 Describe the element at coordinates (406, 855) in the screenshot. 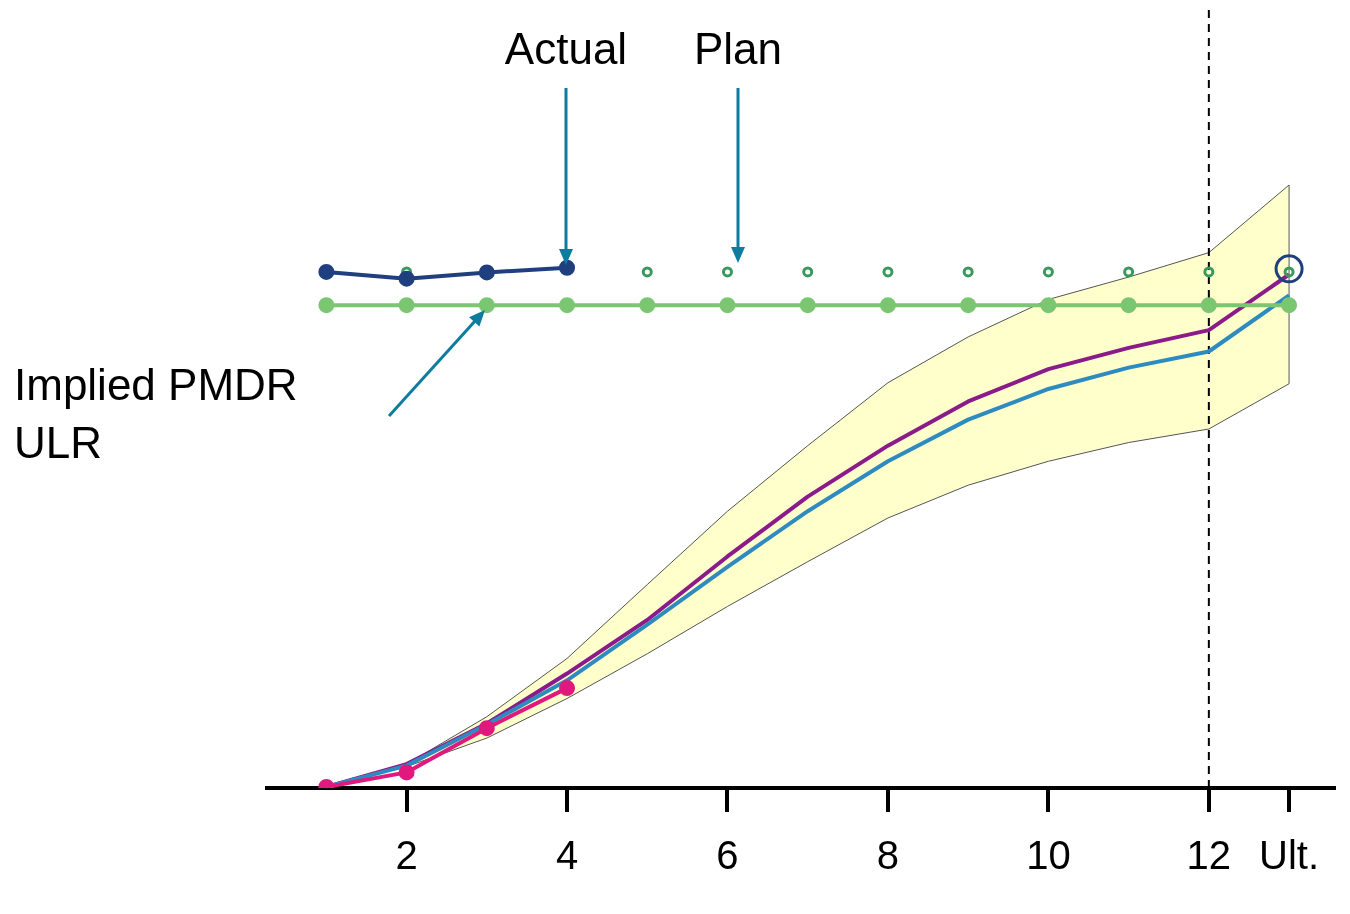

I see `x-tick-label: 2` at that location.